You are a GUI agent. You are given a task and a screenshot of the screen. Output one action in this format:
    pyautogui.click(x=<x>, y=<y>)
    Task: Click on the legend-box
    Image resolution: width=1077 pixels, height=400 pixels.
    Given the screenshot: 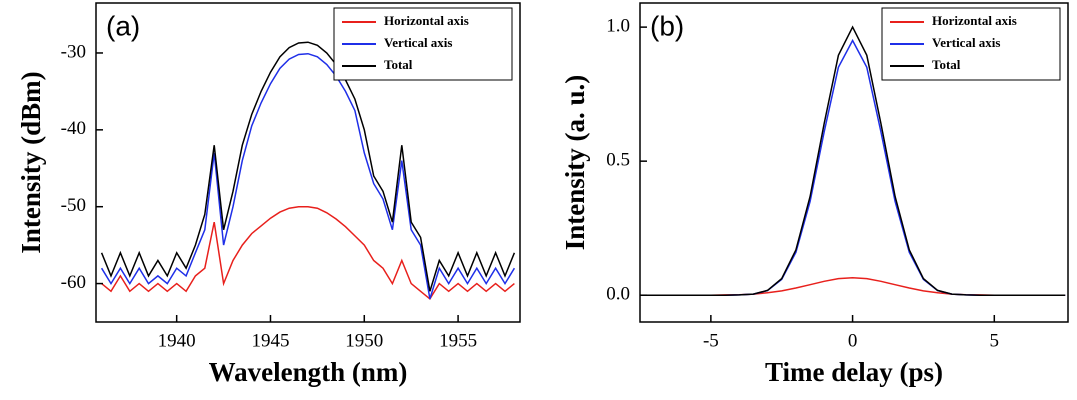 What is the action you would take?
    pyautogui.click(x=423, y=44)
    